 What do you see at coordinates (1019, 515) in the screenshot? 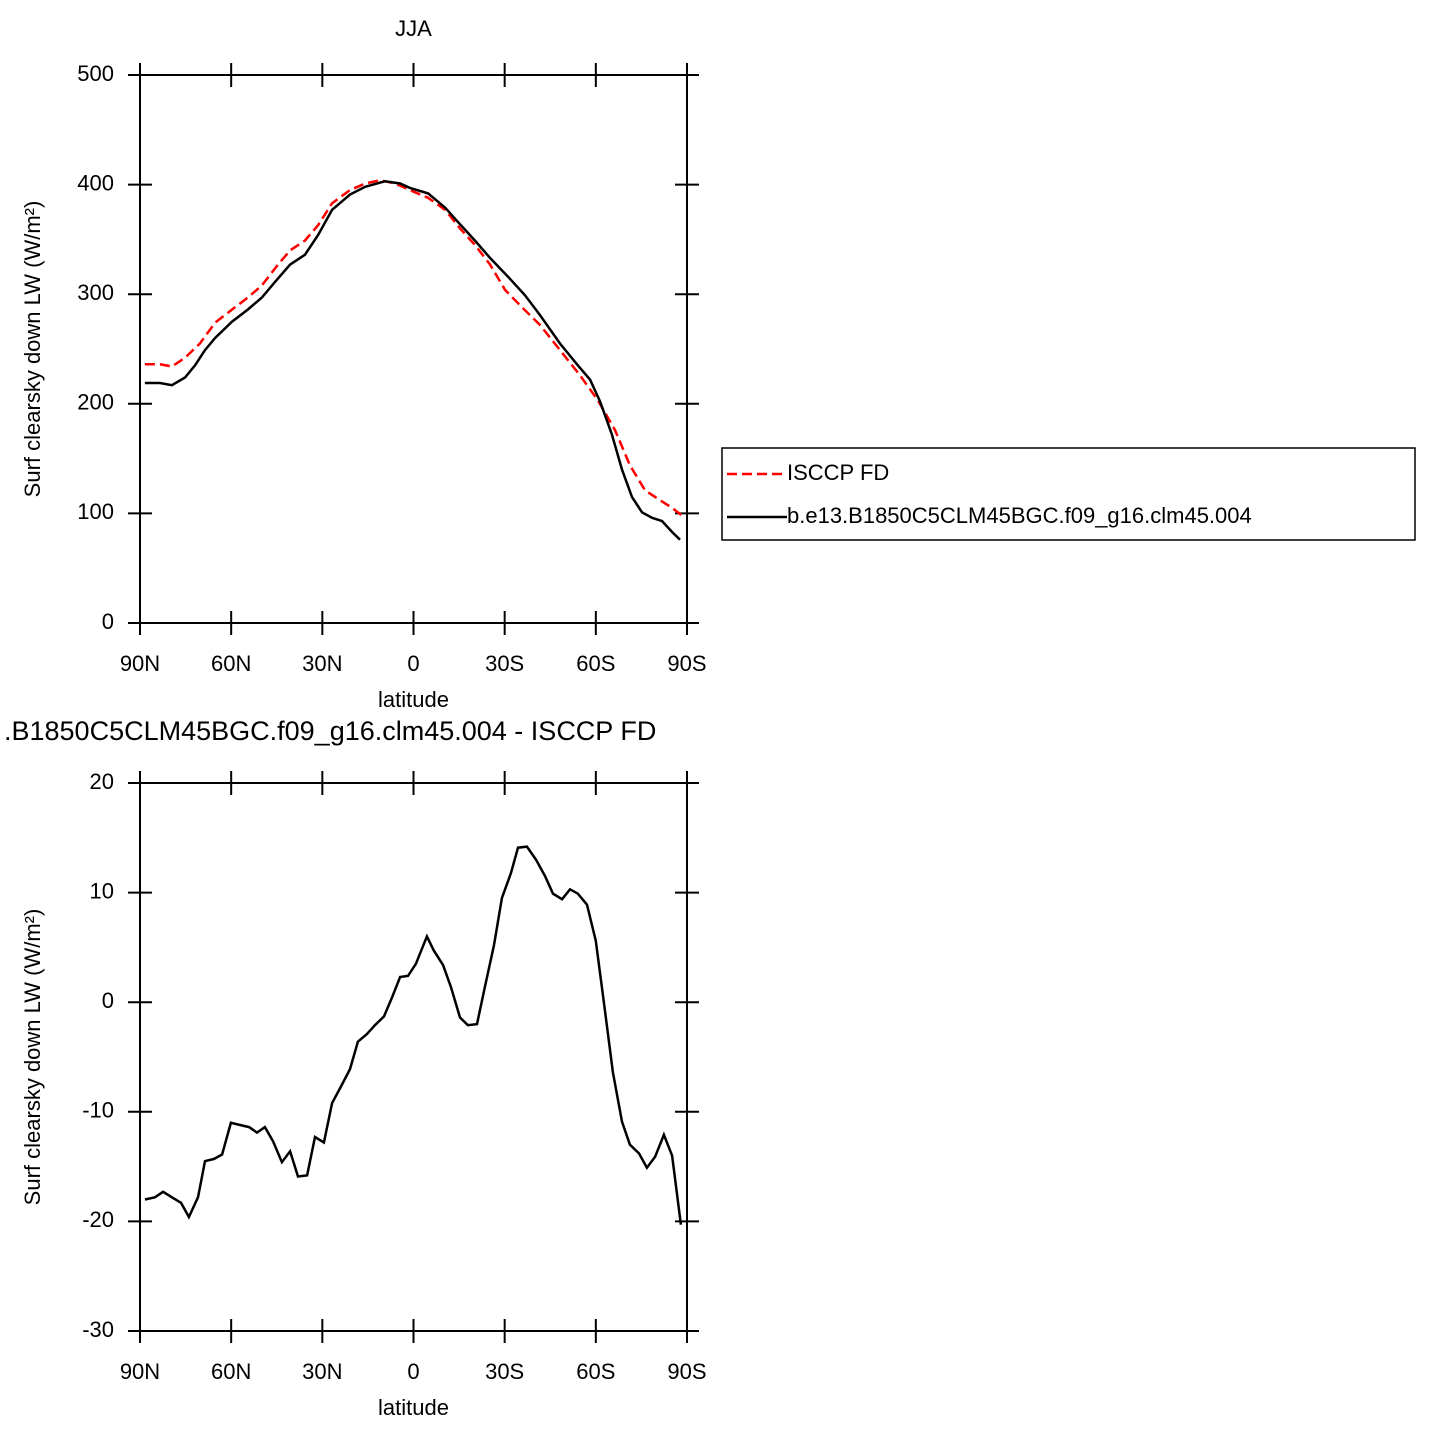
I see `legend-label: b.e13.B1850C5CLM45BGC.f09_g16.clm45.004` at bounding box center [1019, 515].